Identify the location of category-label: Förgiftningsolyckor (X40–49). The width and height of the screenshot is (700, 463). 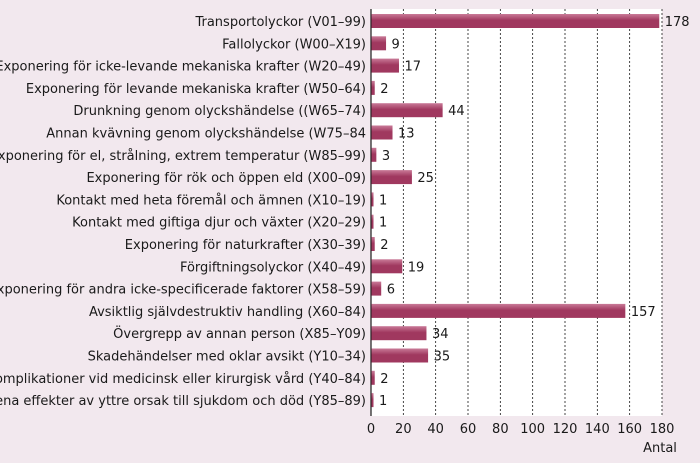
(273, 267).